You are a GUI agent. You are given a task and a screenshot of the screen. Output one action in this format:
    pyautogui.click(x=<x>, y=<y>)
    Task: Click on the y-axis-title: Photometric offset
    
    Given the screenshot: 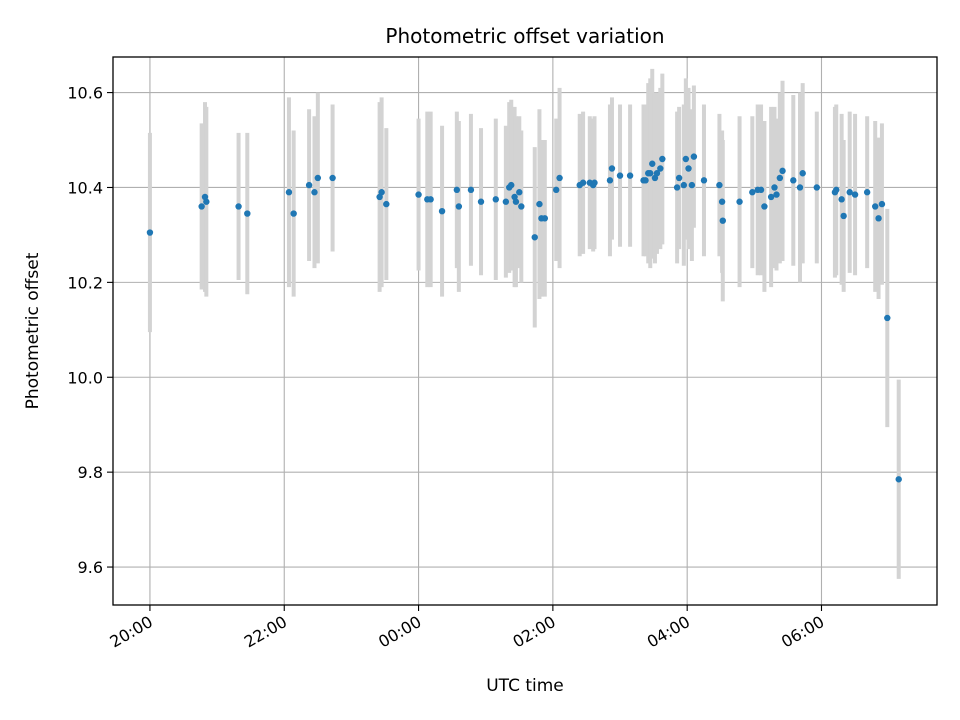 What is the action you would take?
    pyautogui.click(x=33, y=330)
    